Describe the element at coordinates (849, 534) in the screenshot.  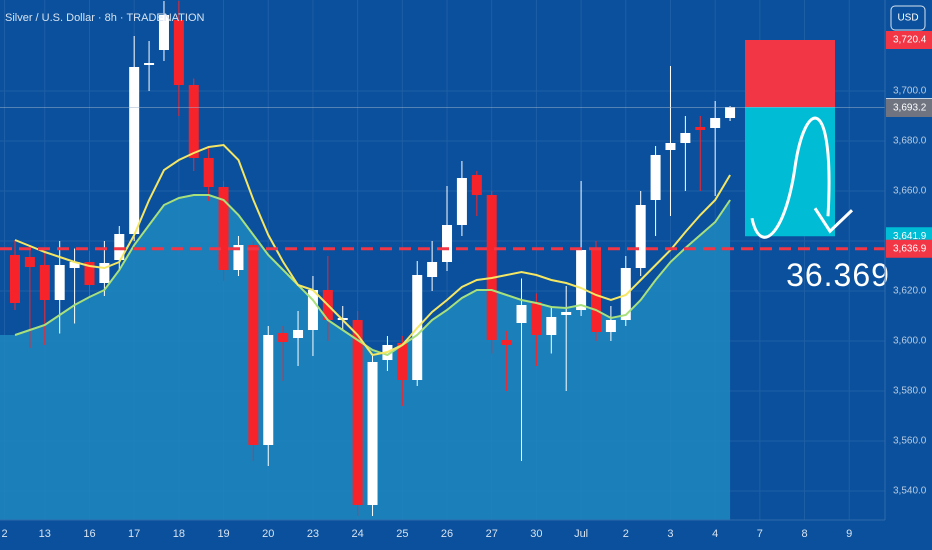
I see `x-tick-label: 9` at that location.